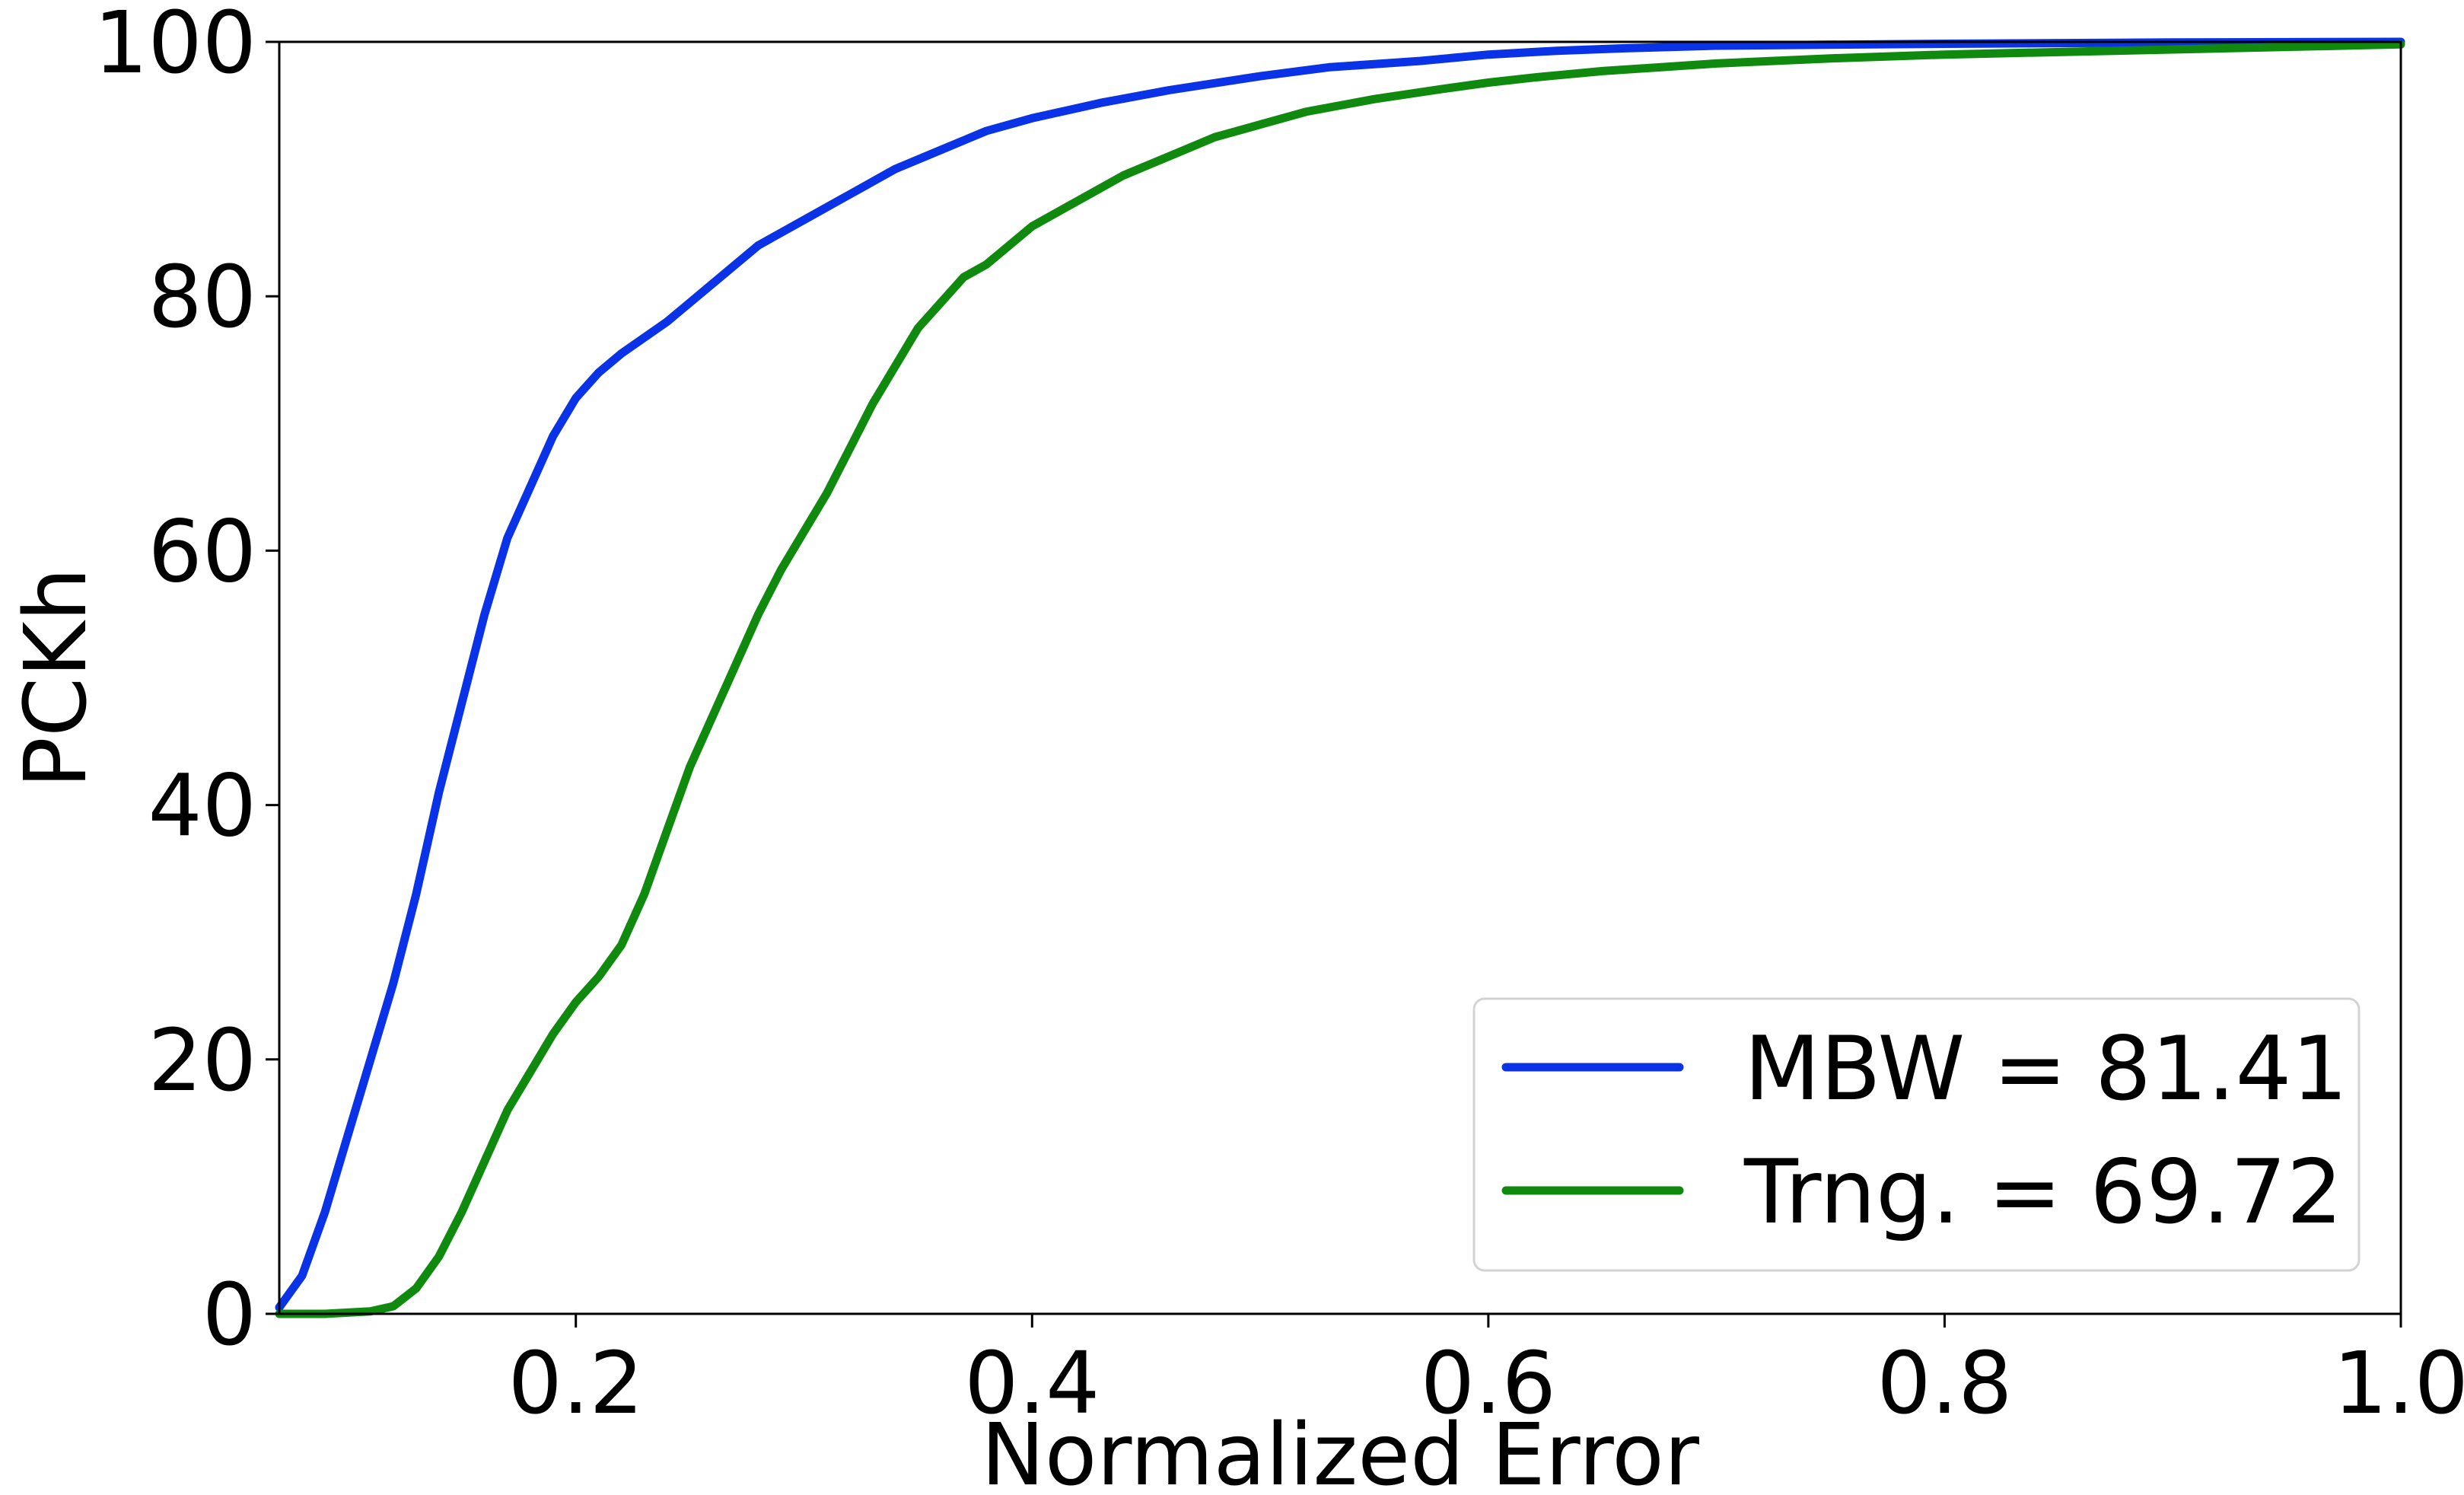 The image size is (2464, 1495). I want to click on x-axis-title: Normalized Error, so click(1340, 1450).